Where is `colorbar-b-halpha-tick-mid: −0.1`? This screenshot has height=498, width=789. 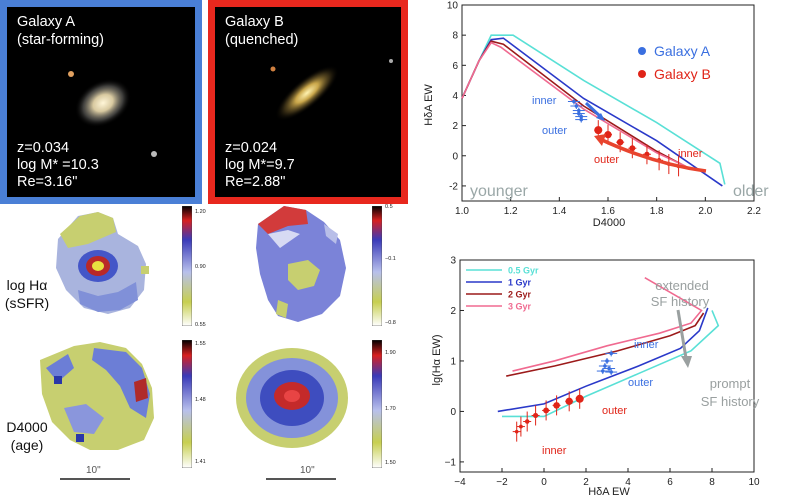
colorbar-b-halpha-tick-mid: −0.1 is located at coordinates (390, 259).